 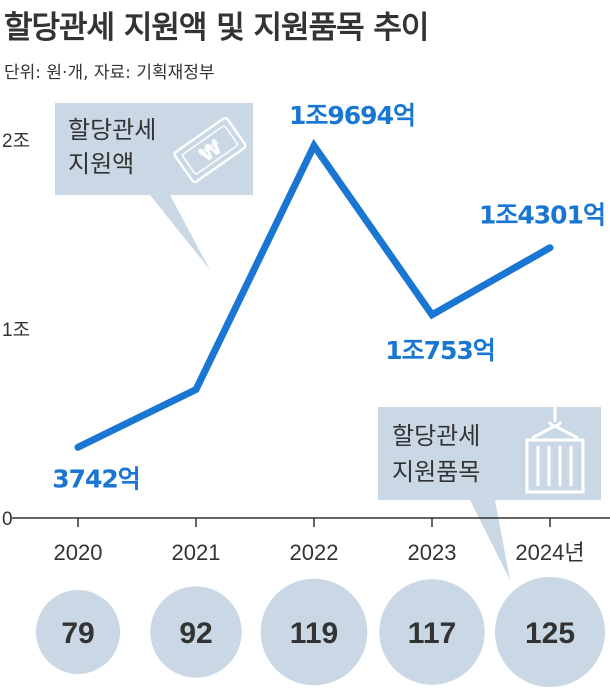 I want to click on x-tick-label: 2024년, so click(x=549, y=552).